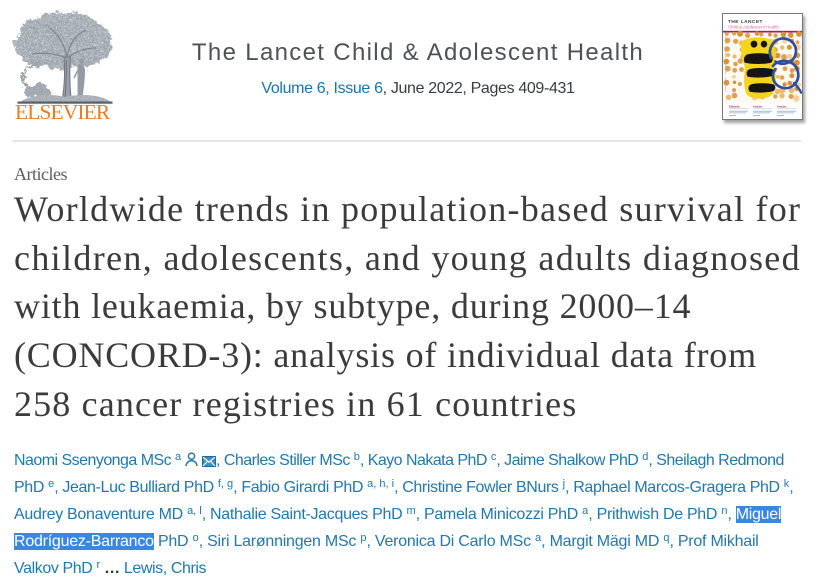 Image resolution: width=832 pixels, height=583 pixels. What do you see at coordinates (745, 22) in the screenshot?
I see `svg-text: THE LANCET` at bounding box center [745, 22].